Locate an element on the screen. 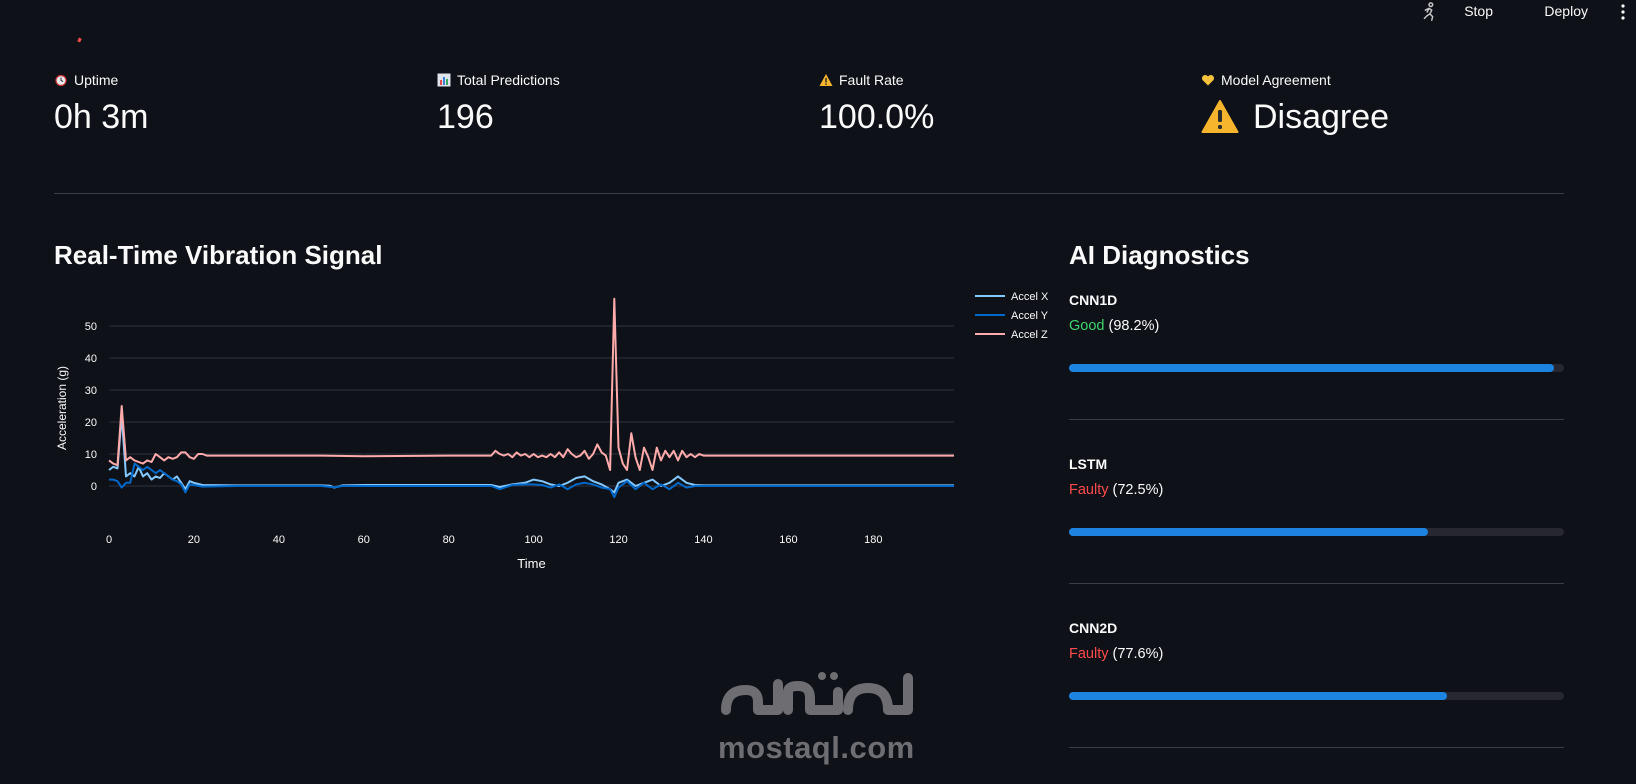 Image resolution: width=1636 pixels, height=784 pixels. x-tick-label: 180 is located at coordinates (873, 540).